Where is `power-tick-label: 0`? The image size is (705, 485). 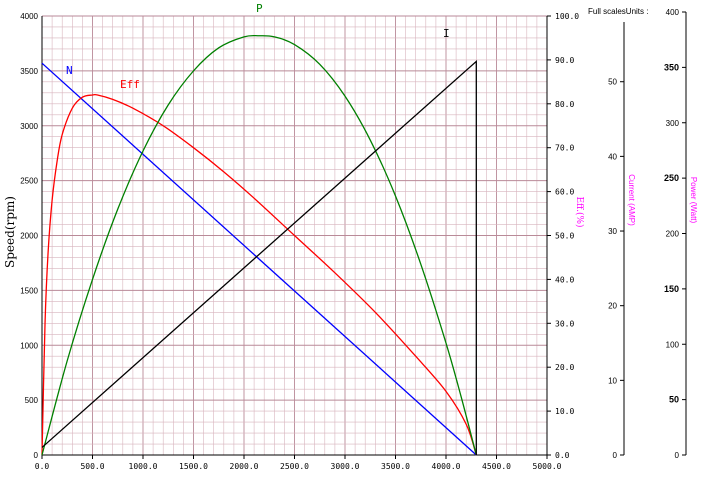
power-tick-label: 0 is located at coordinates (677, 455).